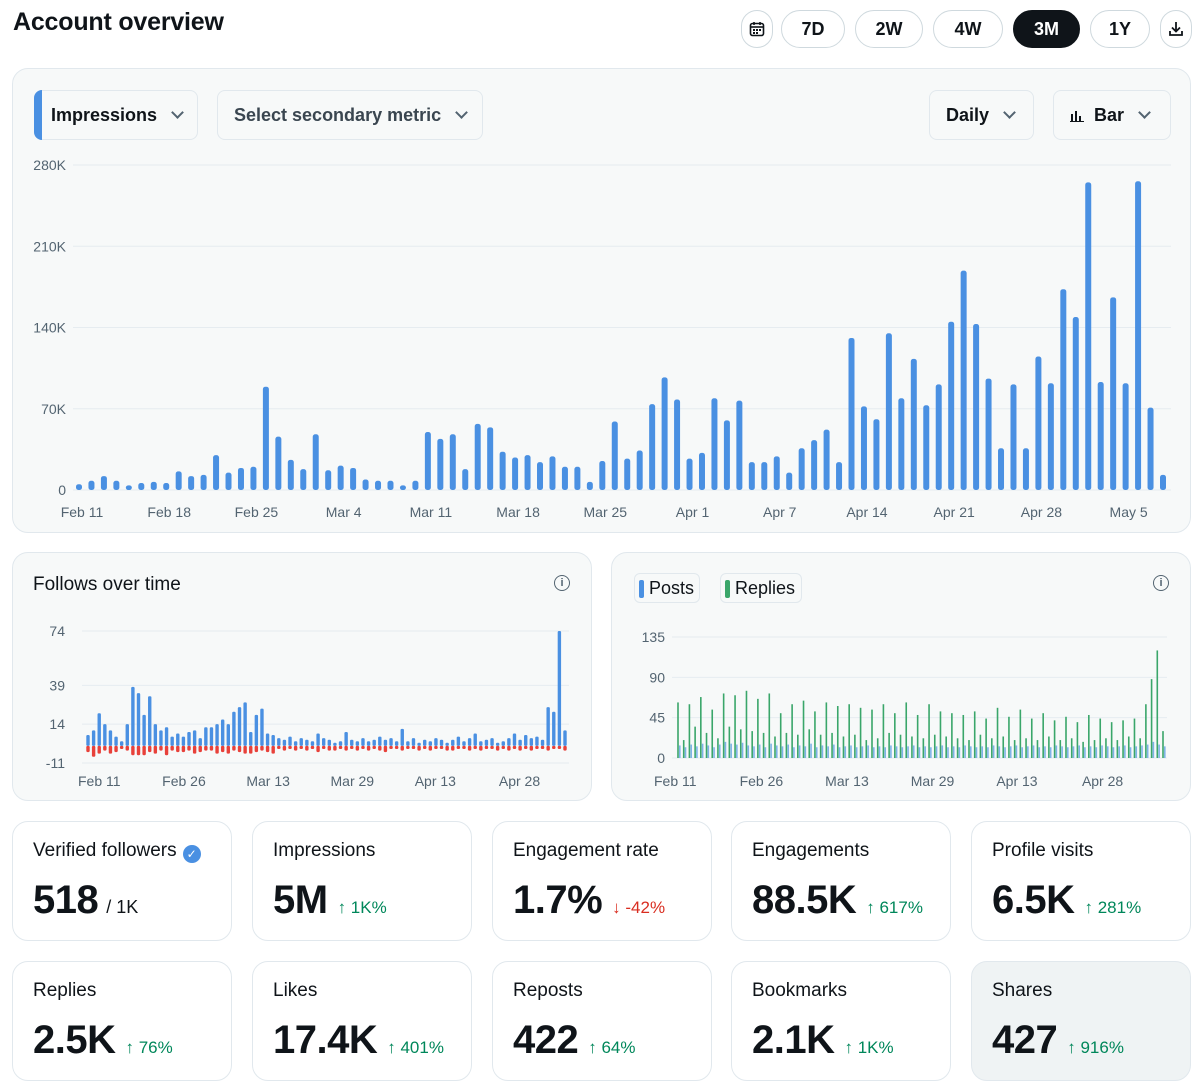 This screenshot has width=1200, height=1087. What do you see at coordinates (362, 881) in the screenshot?
I see `stat-card-impressions: Impressions 5M ↑ 1K%` at bounding box center [362, 881].